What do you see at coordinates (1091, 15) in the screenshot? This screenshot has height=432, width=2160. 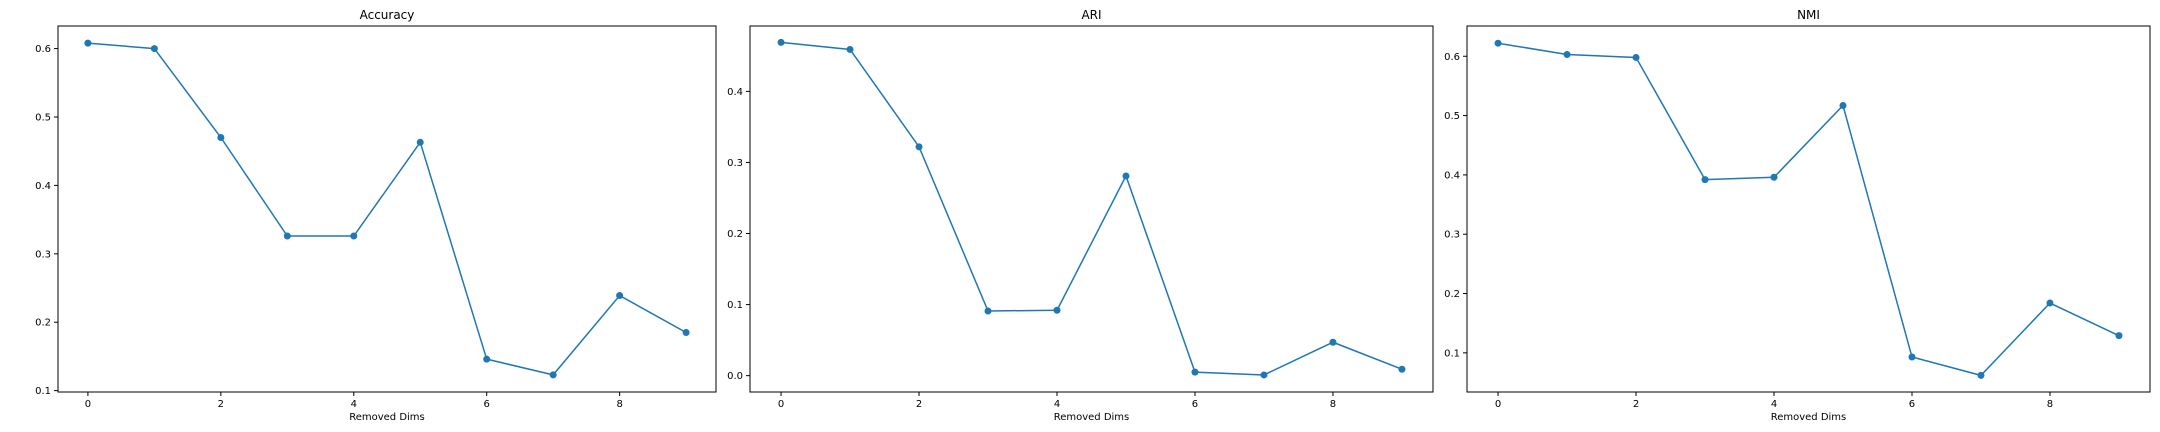 I see `chart-title: ARI` at bounding box center [1091, 15].